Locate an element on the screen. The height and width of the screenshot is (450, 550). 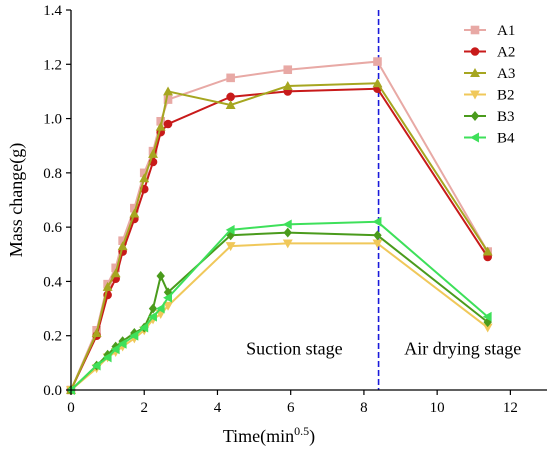
y-axis-title: Mass change(g) is located at coordinates (16, 200).